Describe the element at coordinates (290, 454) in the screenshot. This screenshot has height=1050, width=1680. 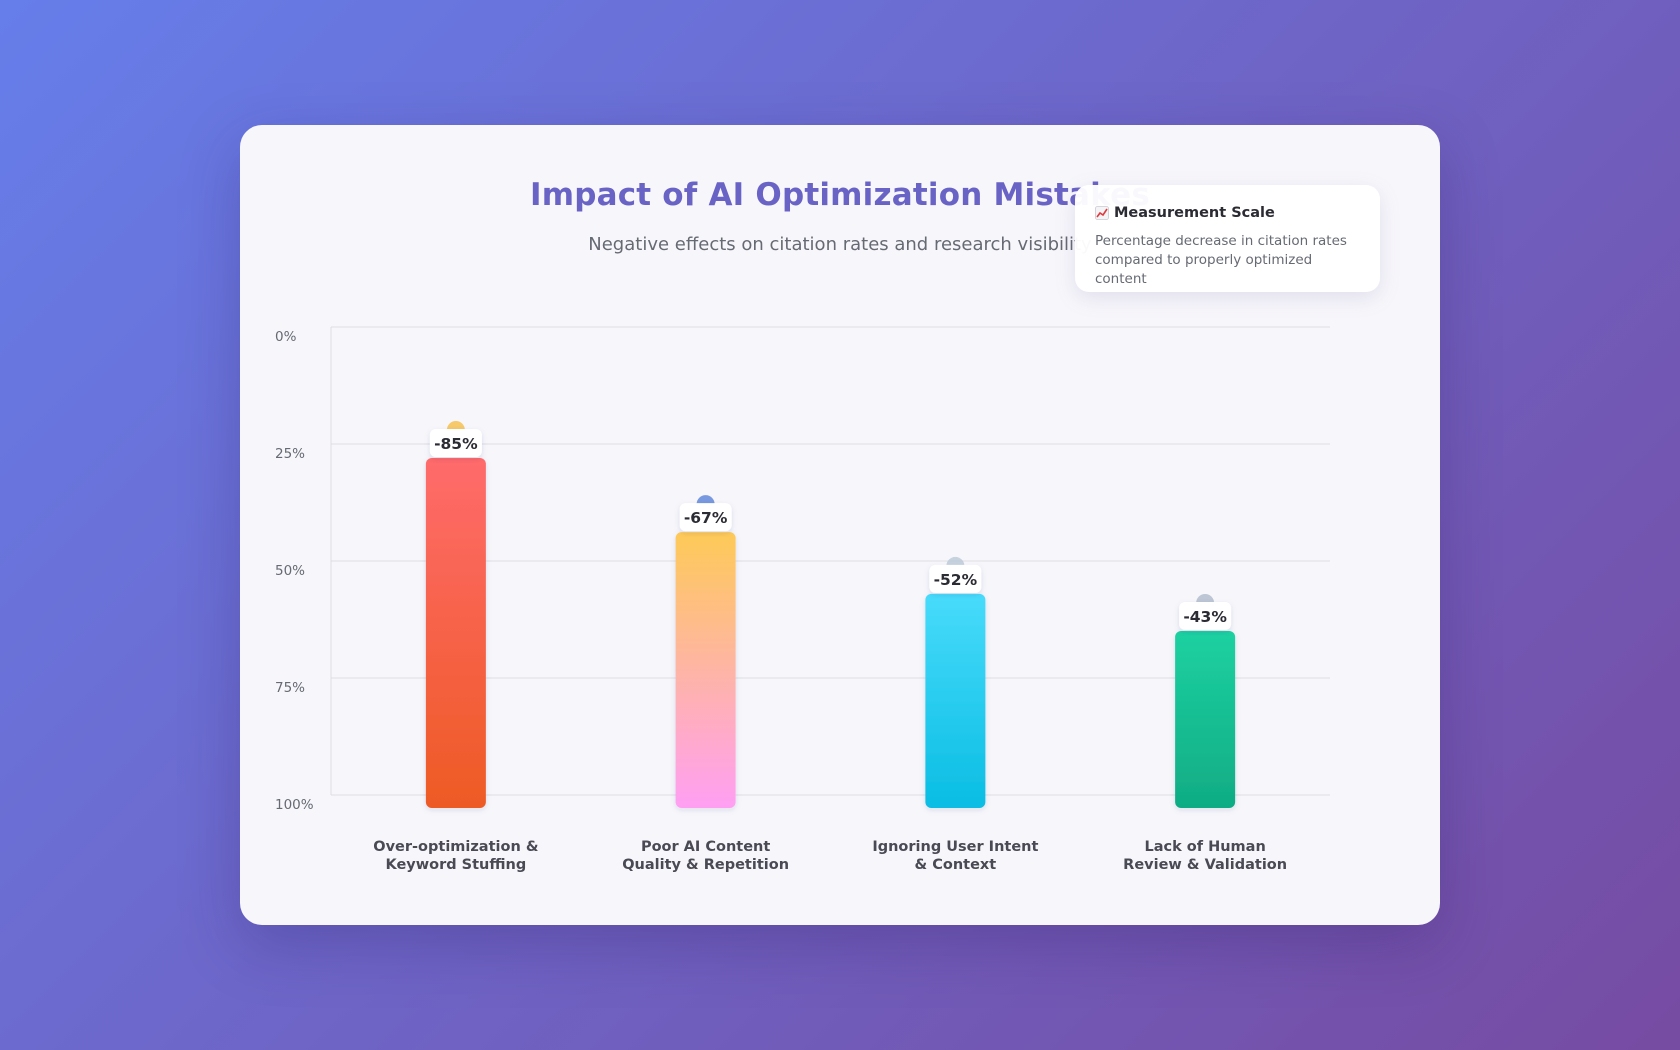
I see `y-tick-label: 25%` at that location.